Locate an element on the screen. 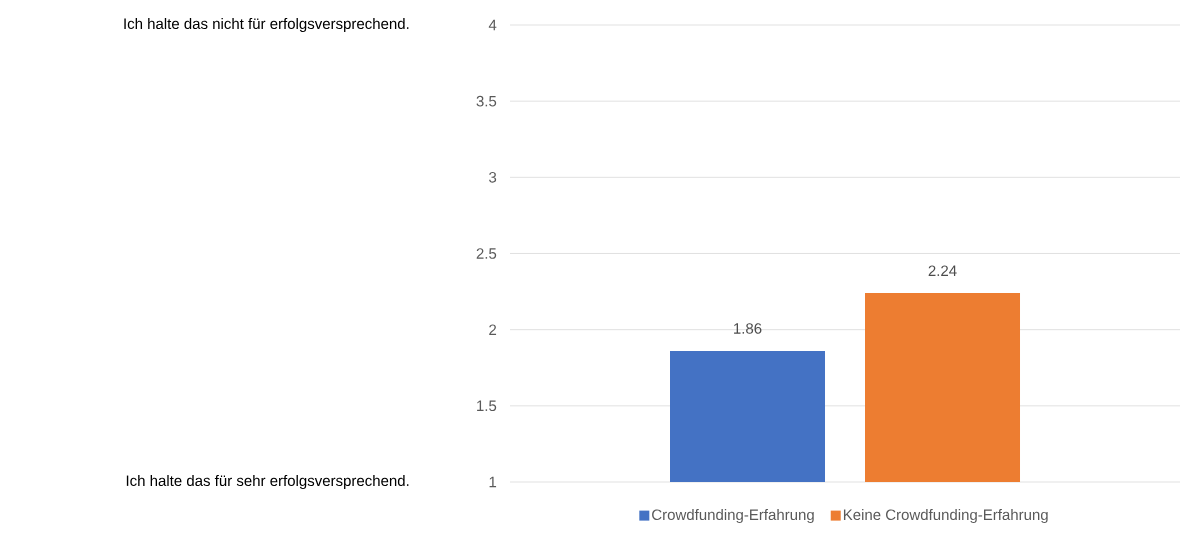  legend-label: Keine Crowdfunding-Erfahrung is located at coordinates (945, 516).